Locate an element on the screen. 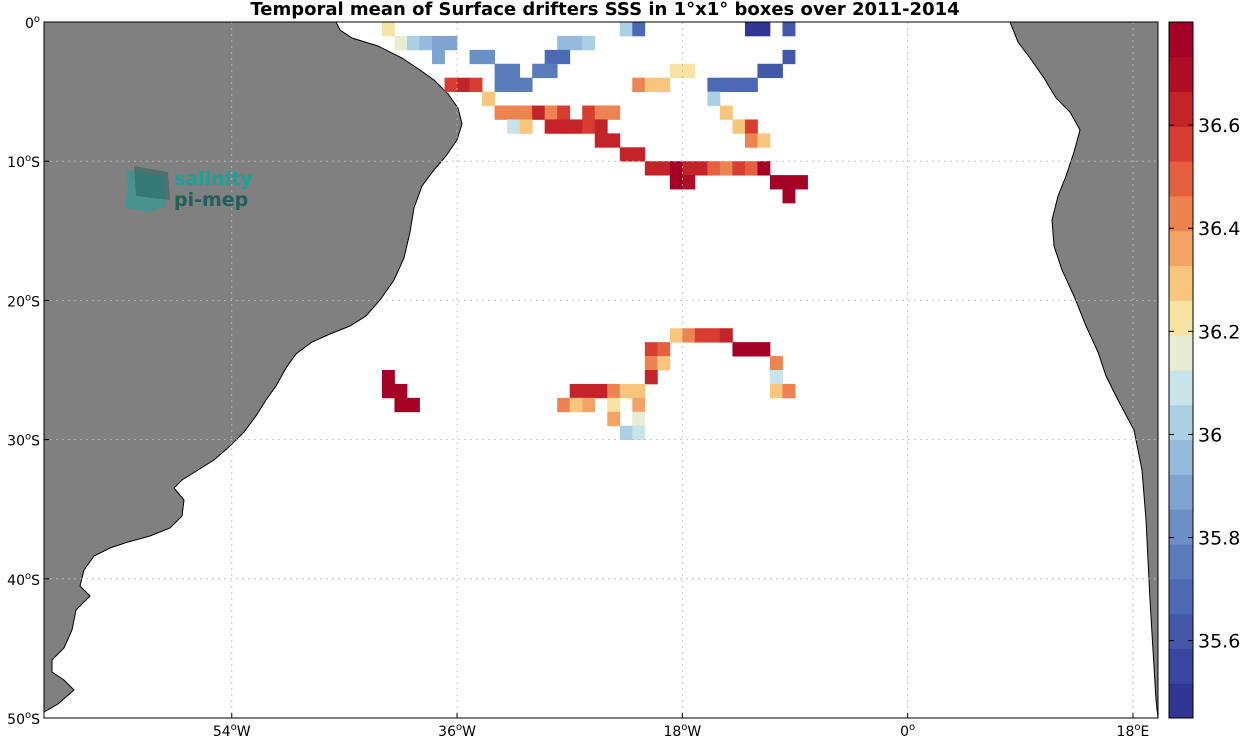  y-tick-label: 40oS is located at coordinates (23, 580).